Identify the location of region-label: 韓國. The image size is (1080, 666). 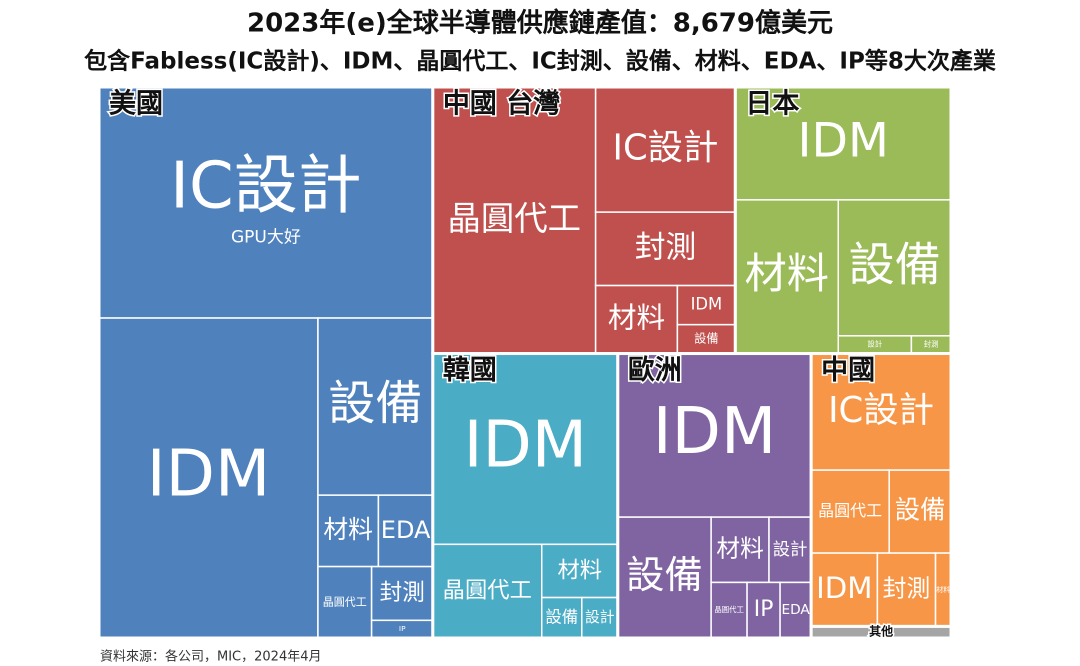
(470, 370).